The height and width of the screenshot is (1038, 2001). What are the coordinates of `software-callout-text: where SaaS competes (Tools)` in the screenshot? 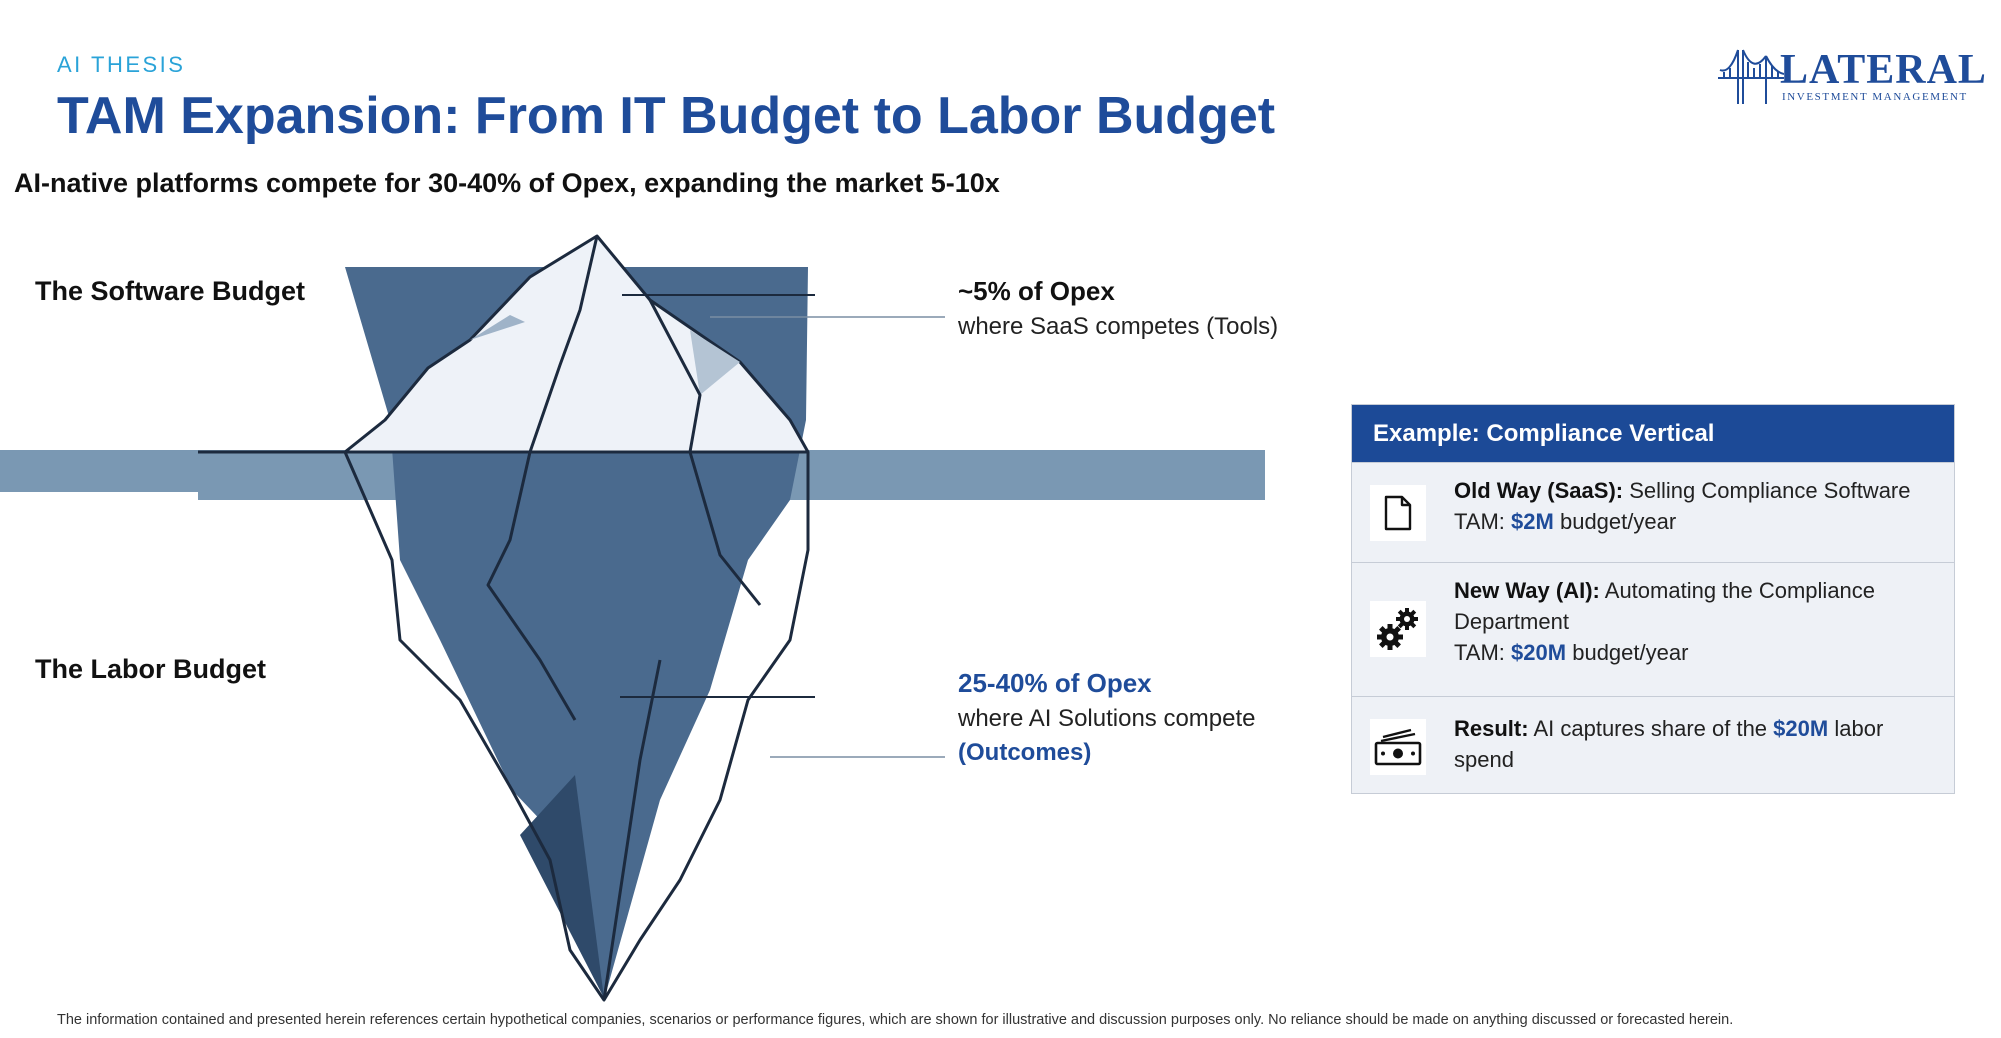 It's located at (1118, 326).